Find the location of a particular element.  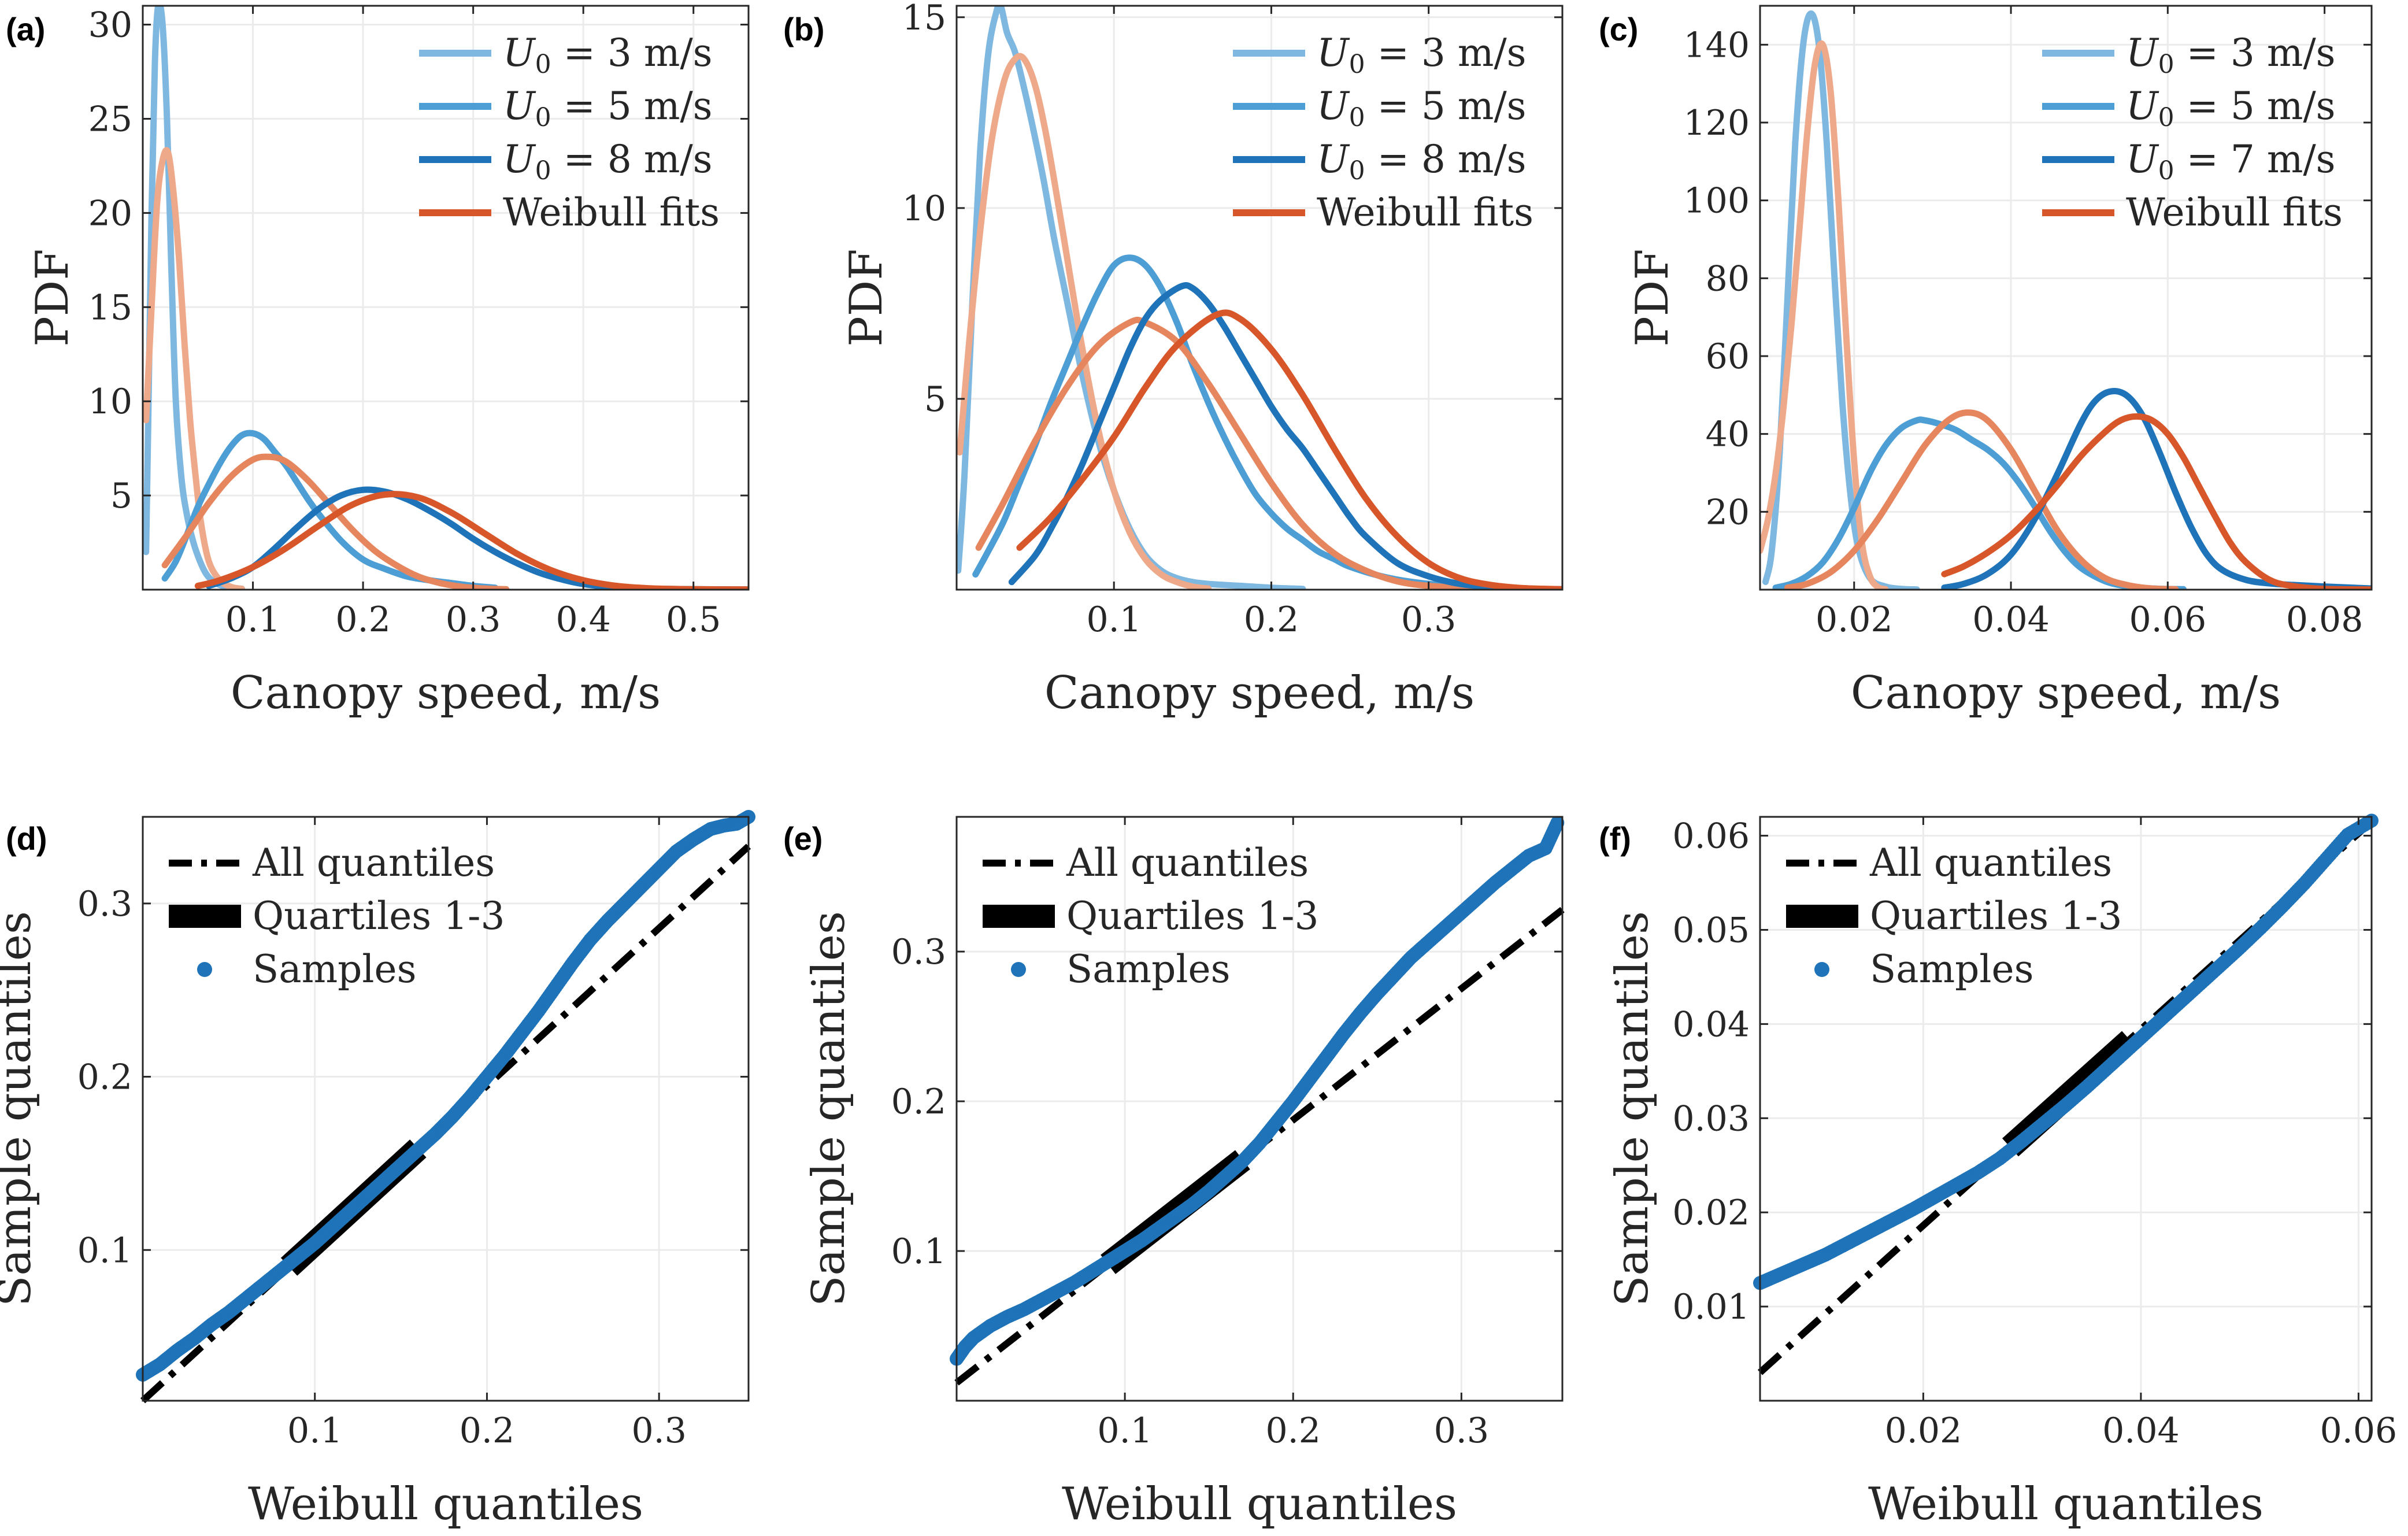

legend-label: = 8 m/s is located at coordinates (1446, 159).